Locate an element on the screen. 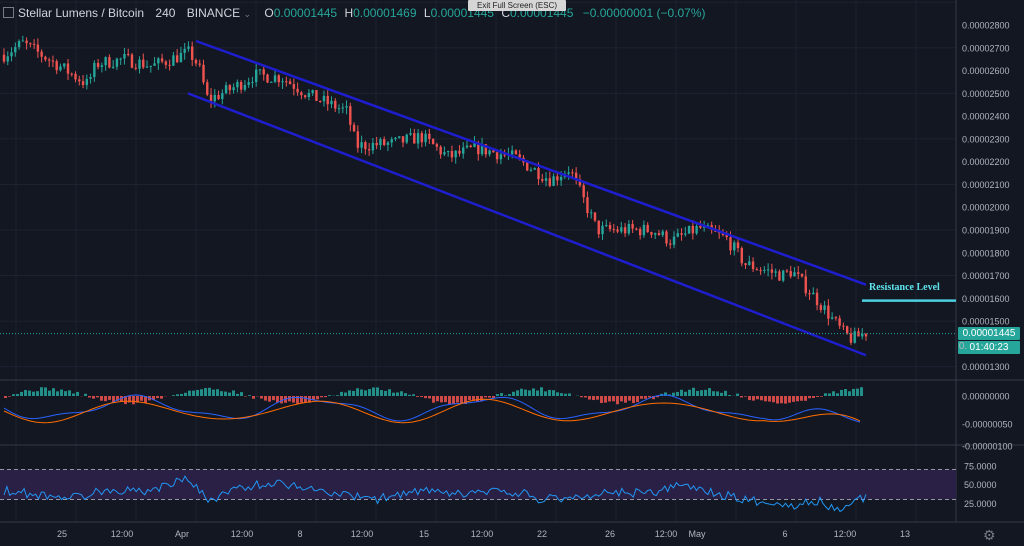  time-axis-label: Apr is located at coordinates (182, 534).